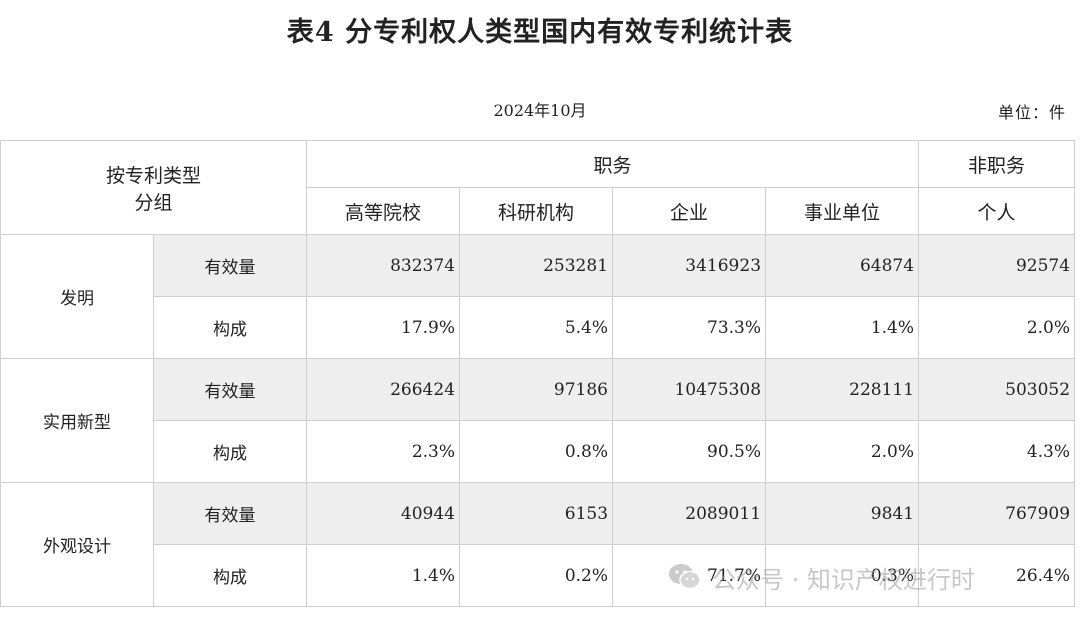 This screenshot has height=619, width=1080. I want to click on count-cell-research-institutes: 253281, so click(536, 265).